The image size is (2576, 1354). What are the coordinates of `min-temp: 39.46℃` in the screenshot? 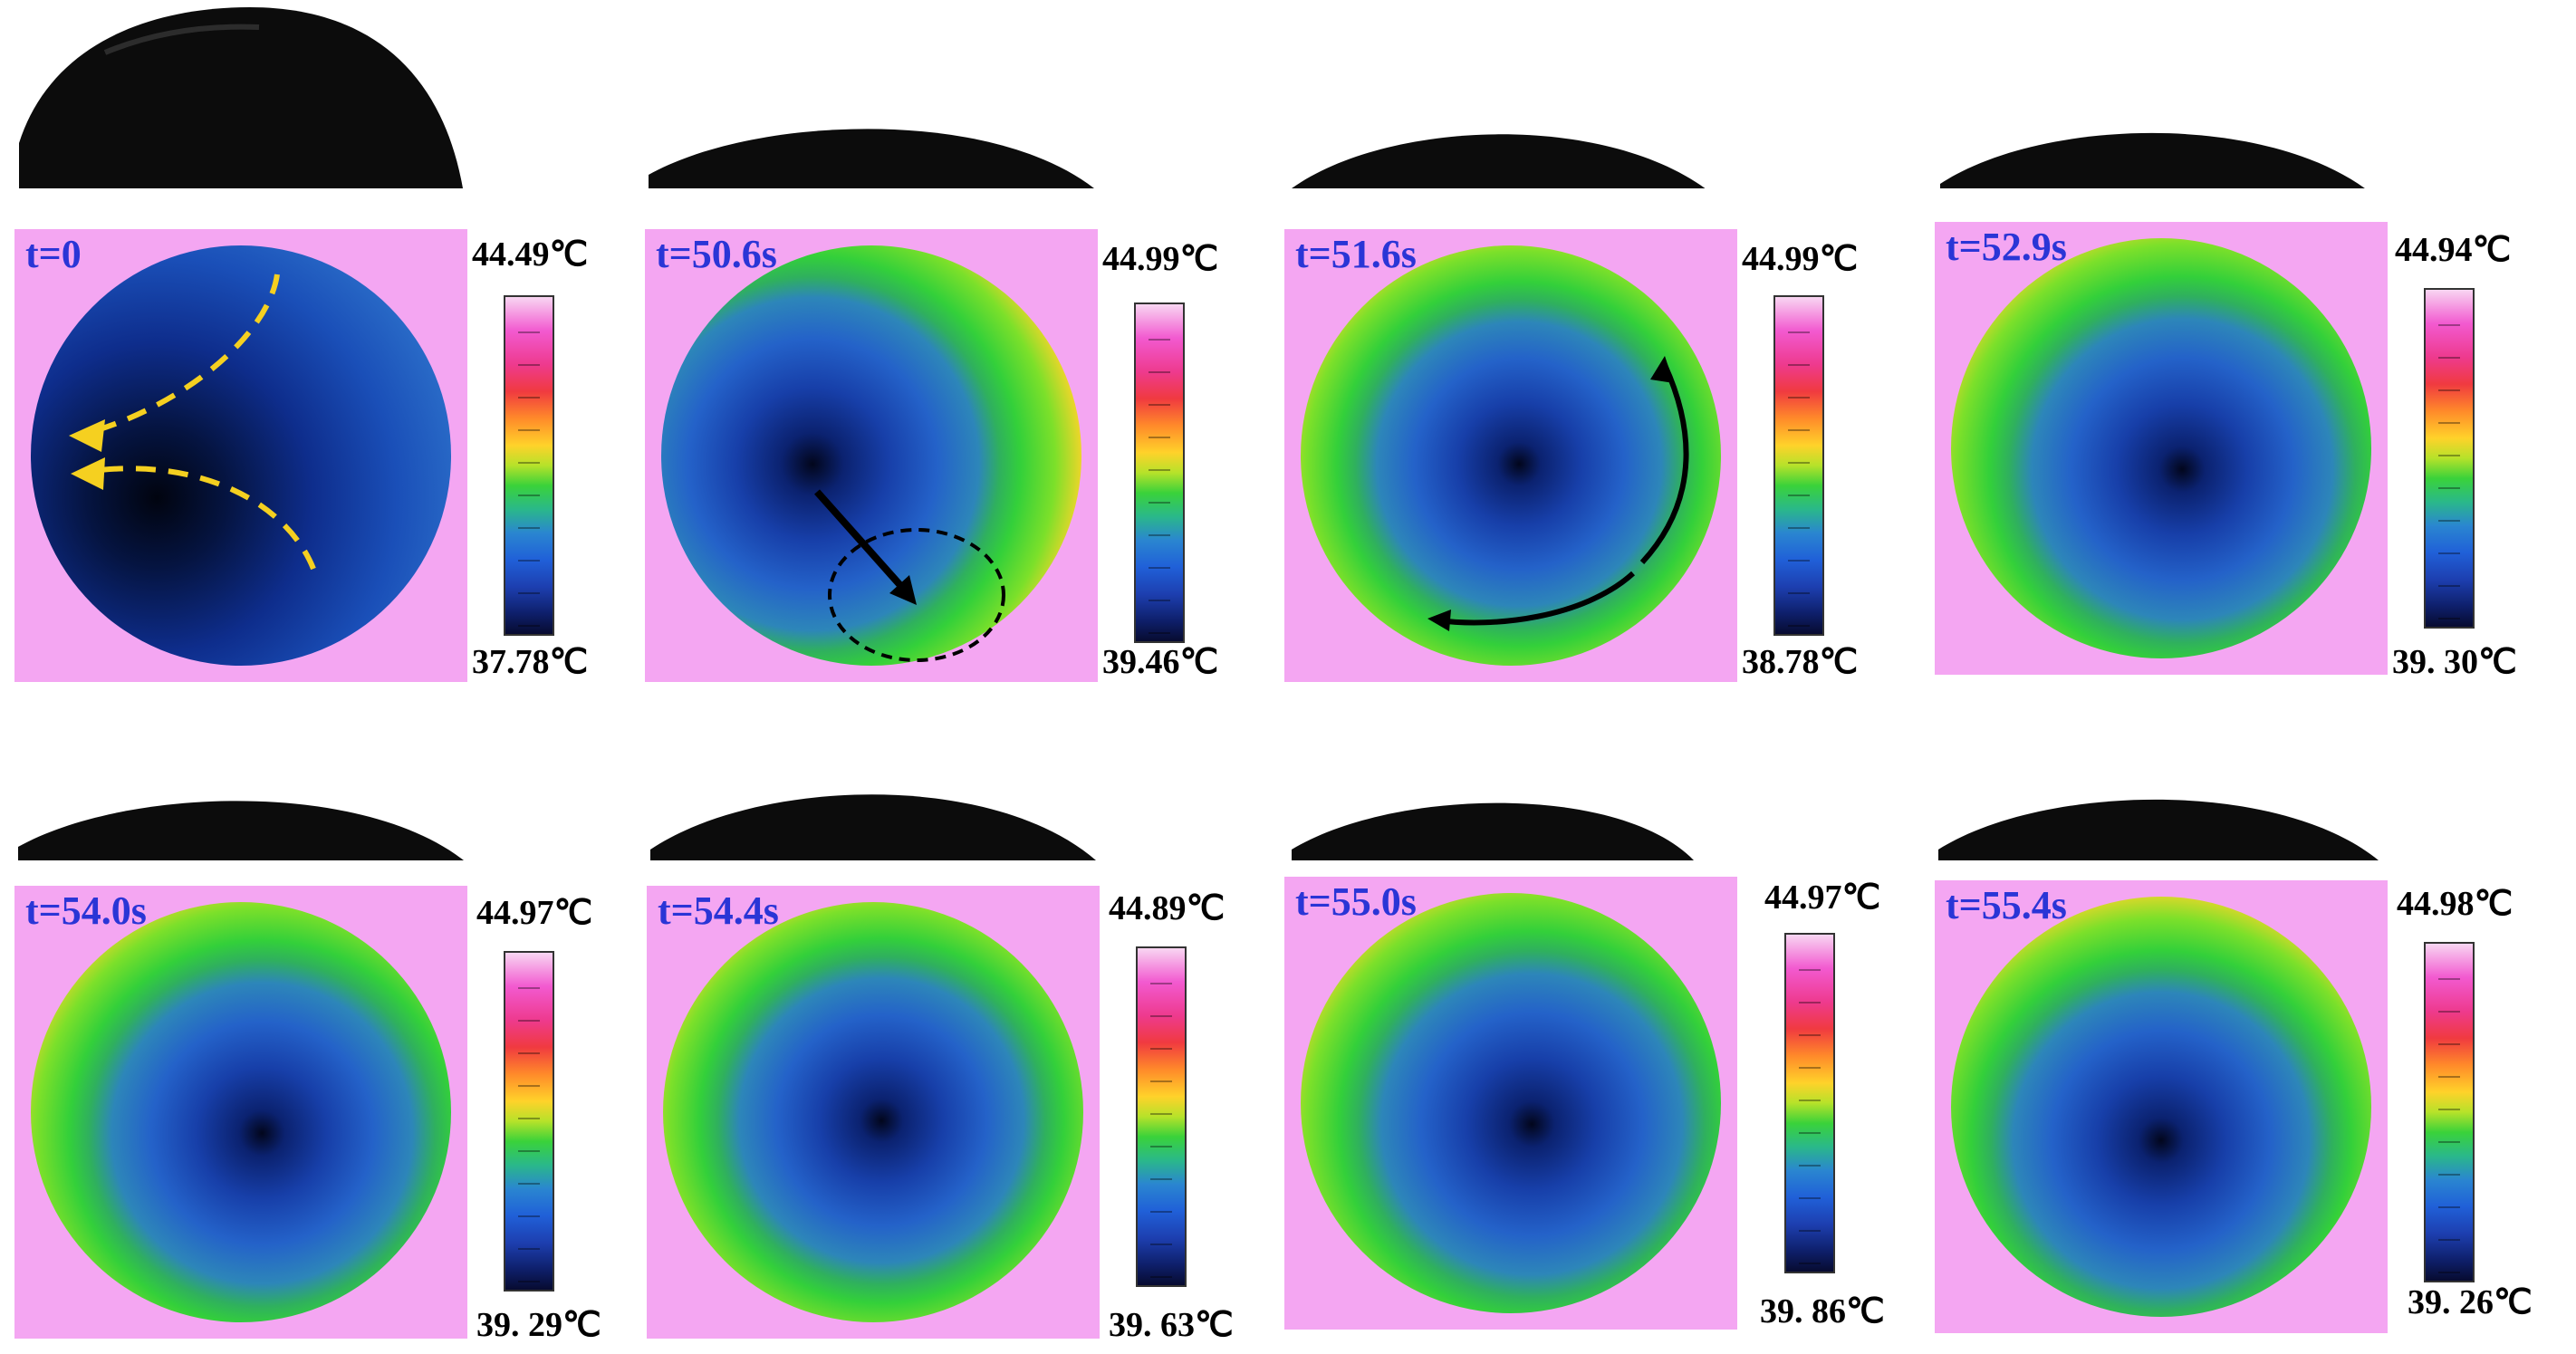 It's located at (1160, 662).